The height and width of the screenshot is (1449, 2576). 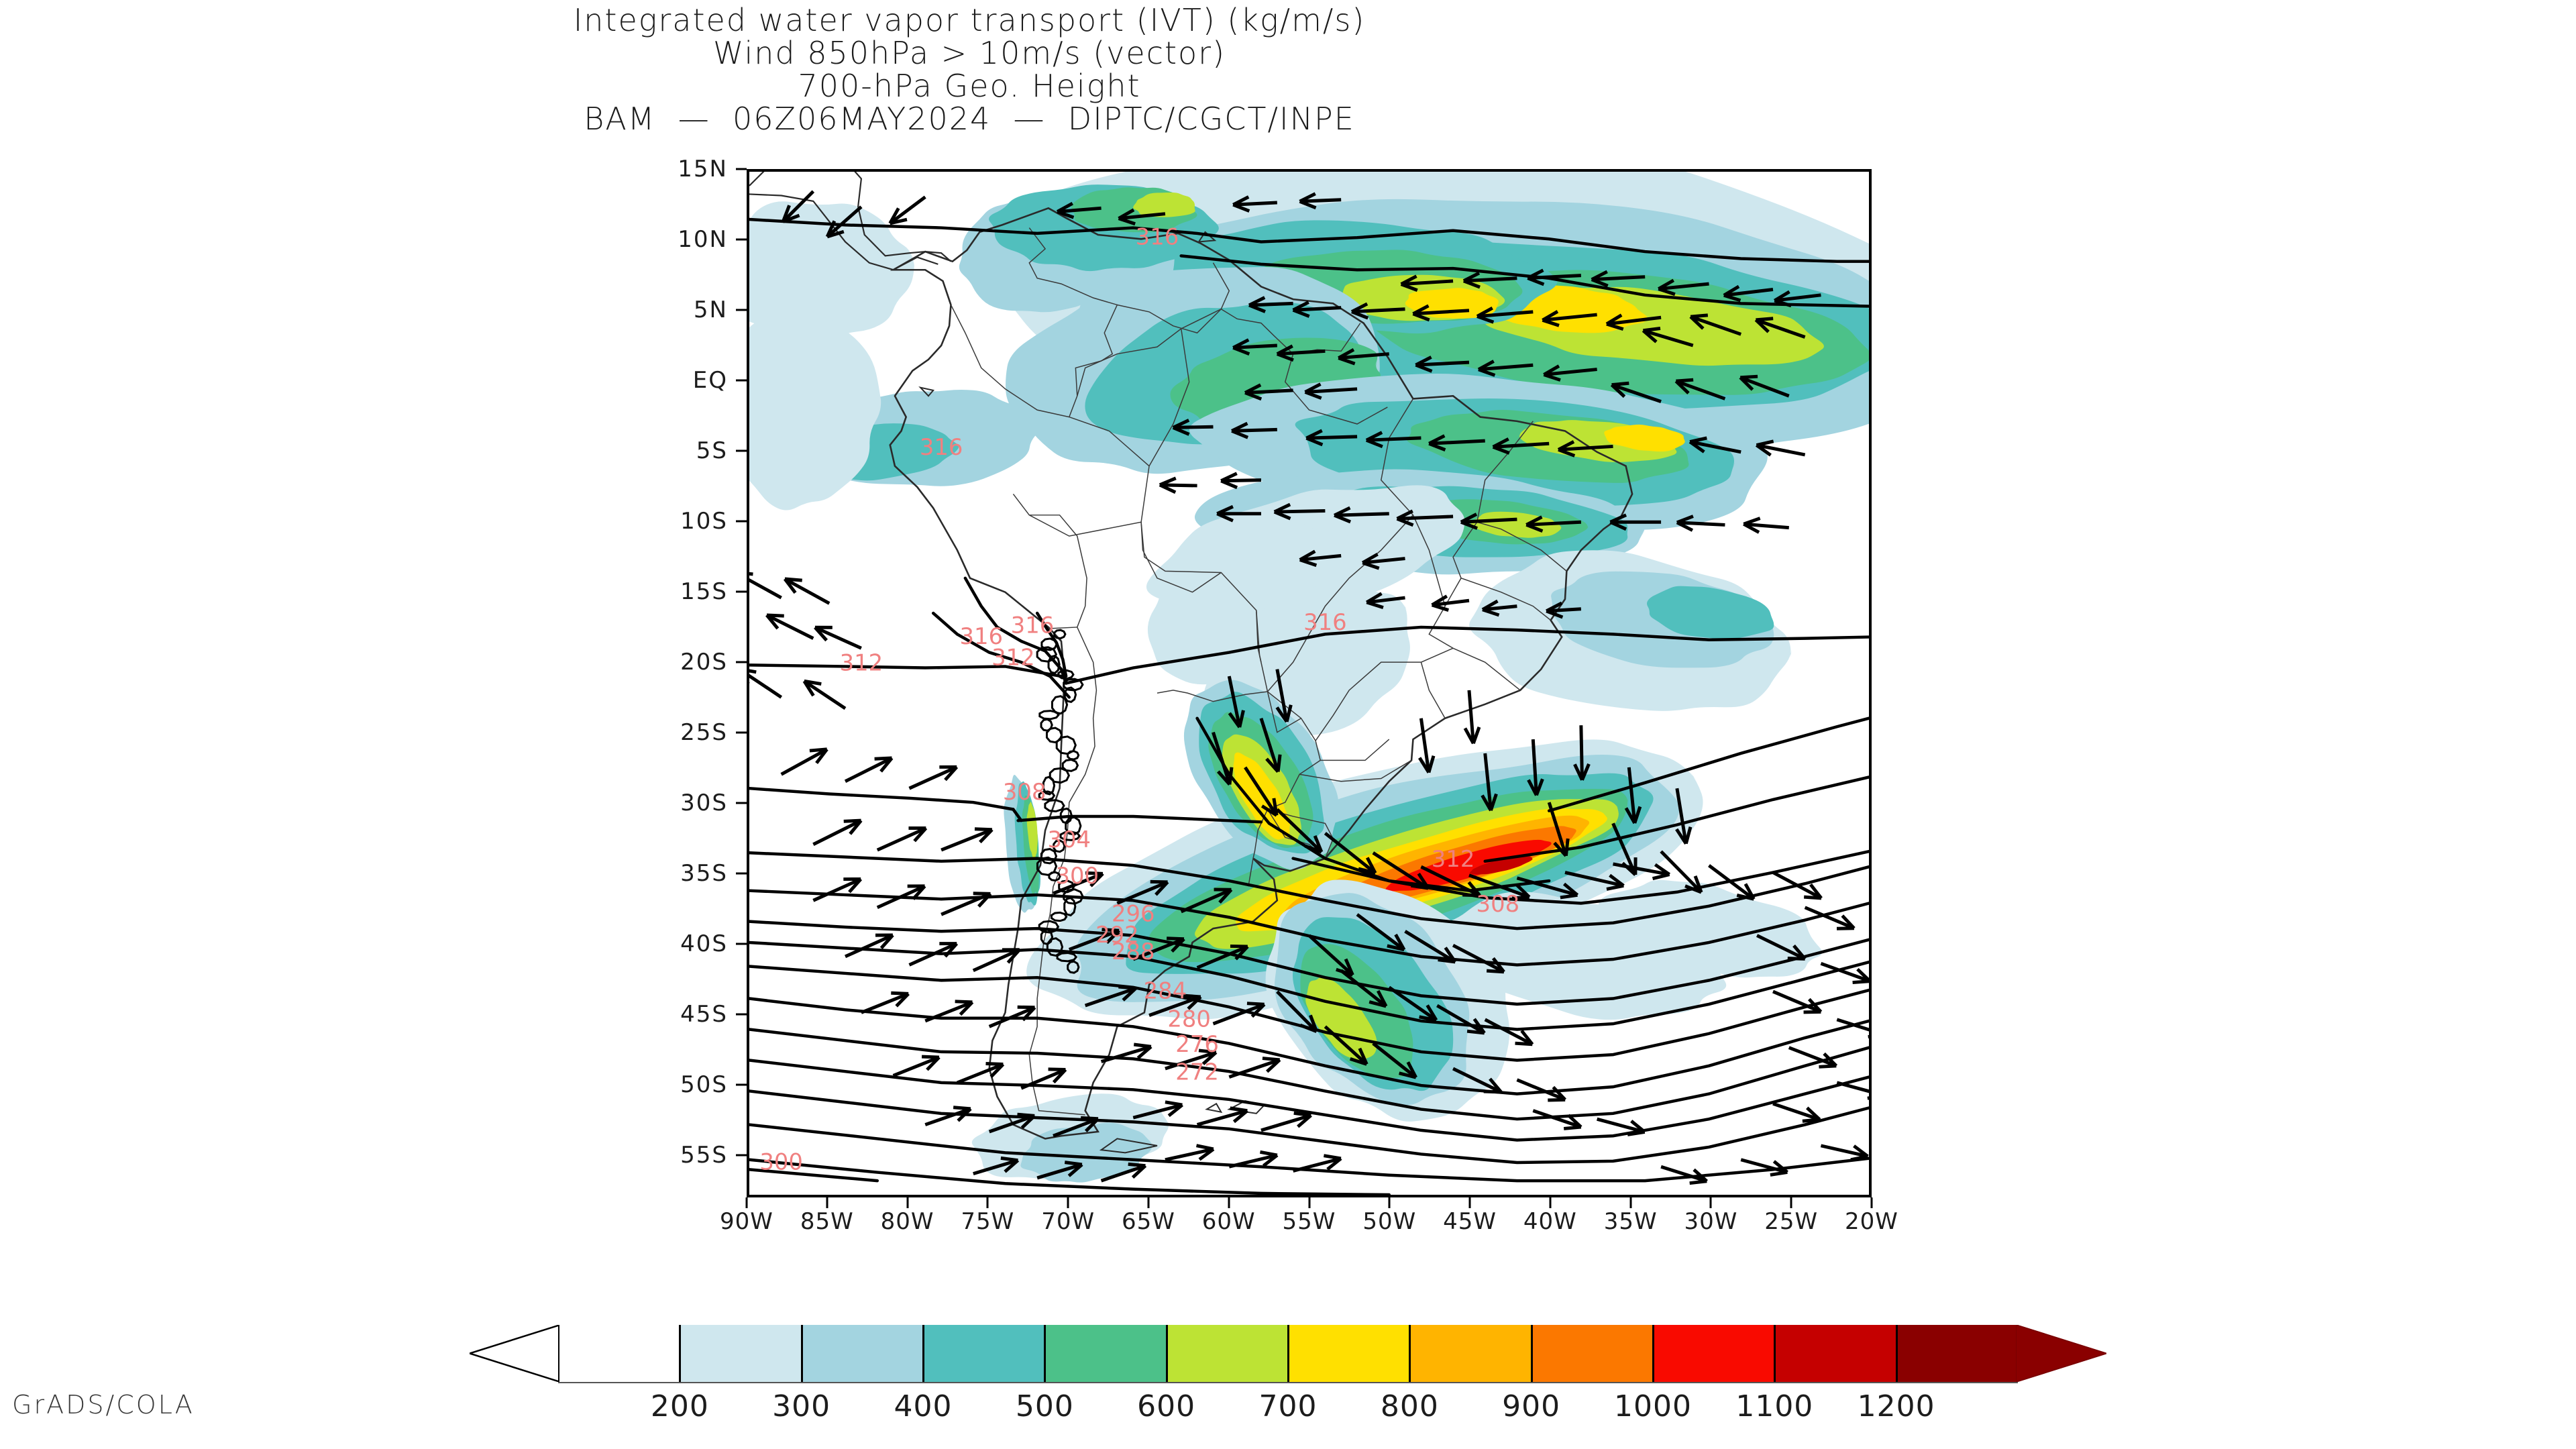 What do you see at coordinates (704, 521) in the screenshot?
I see `latitude-tick-label: 10S` at bounding box center [704, 521].